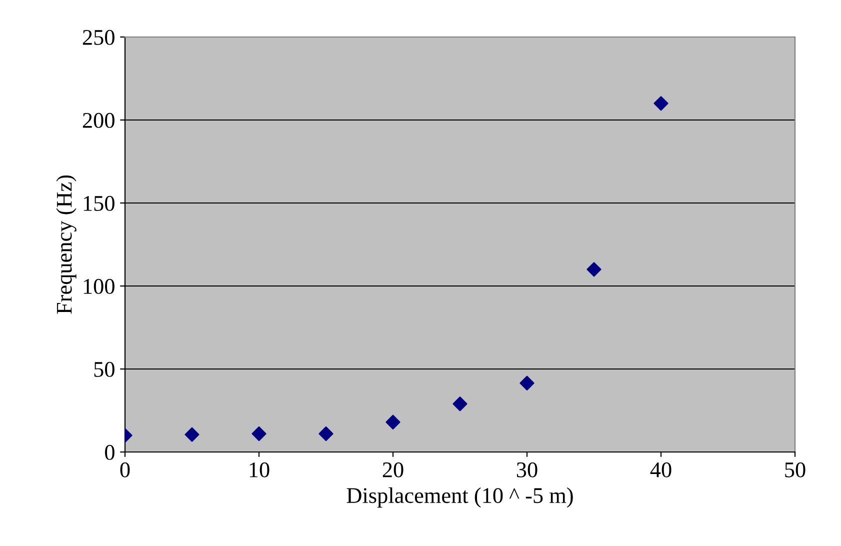 This screenshot has width=841, height=546. Describe the element at coordinates (125, 470) in the screenshot. I see `x-tick-label: 0` at that location.